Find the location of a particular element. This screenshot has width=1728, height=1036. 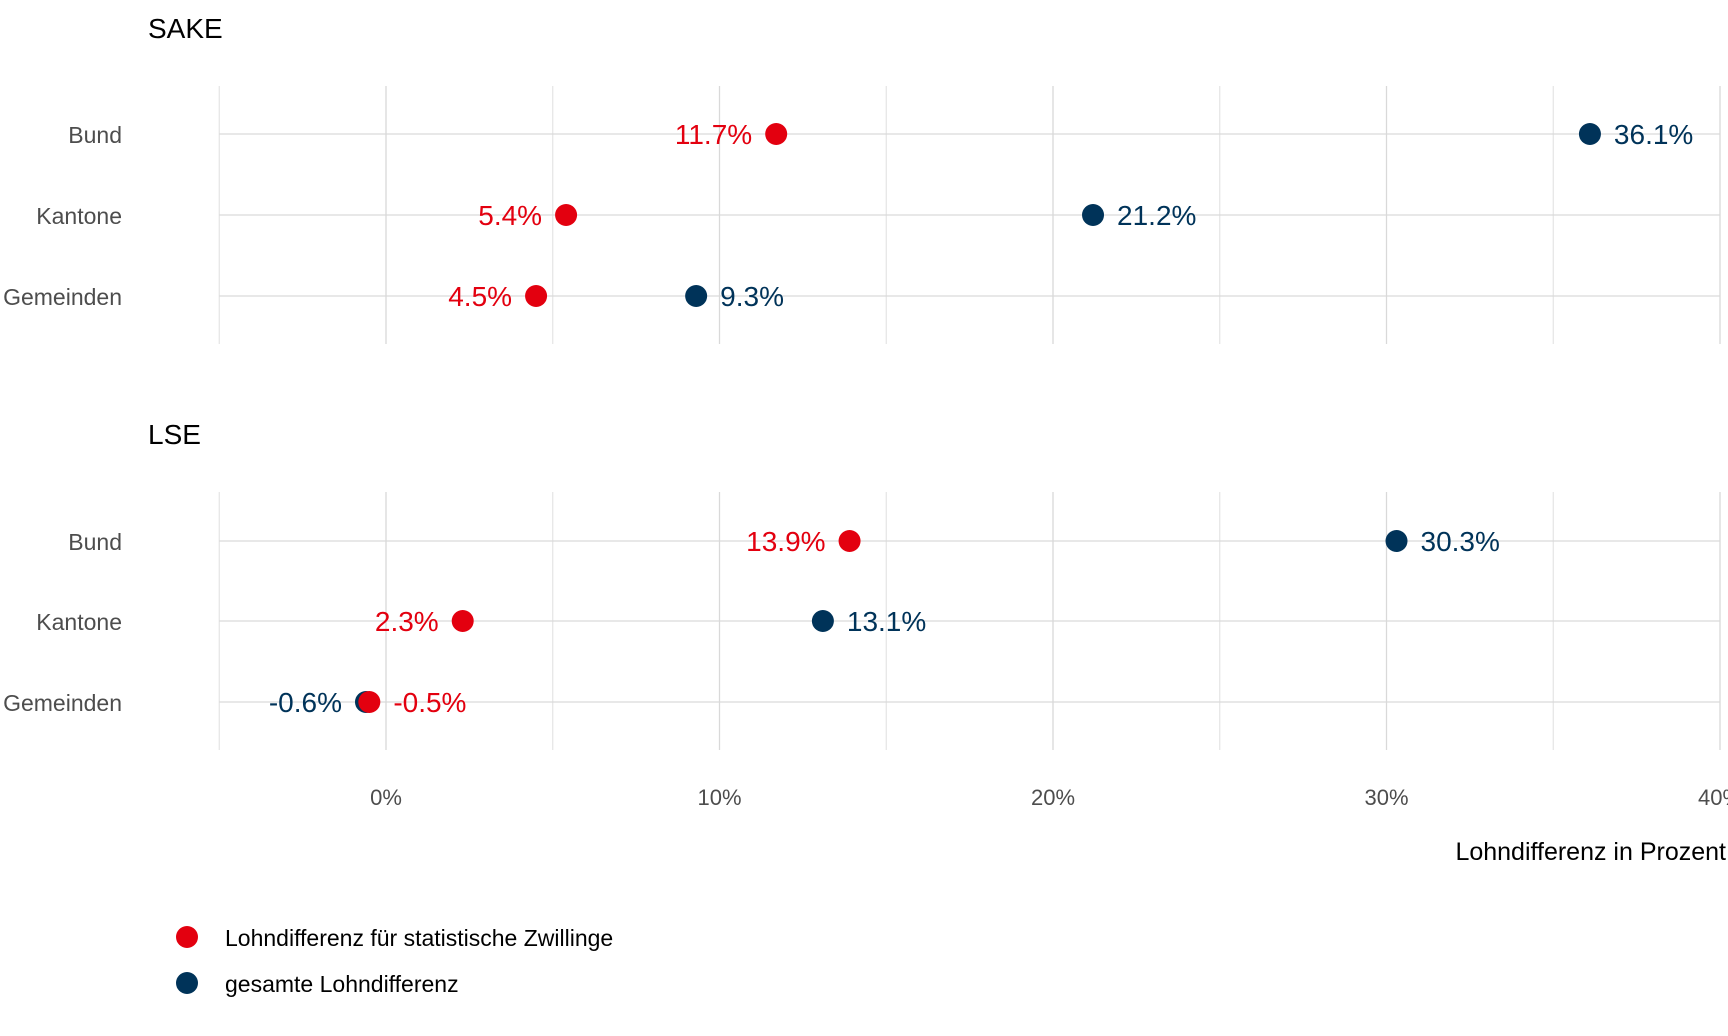

legend-label-twins: Lohndifferenz für statistische Zwillinge is located at coordinates (419, 938).